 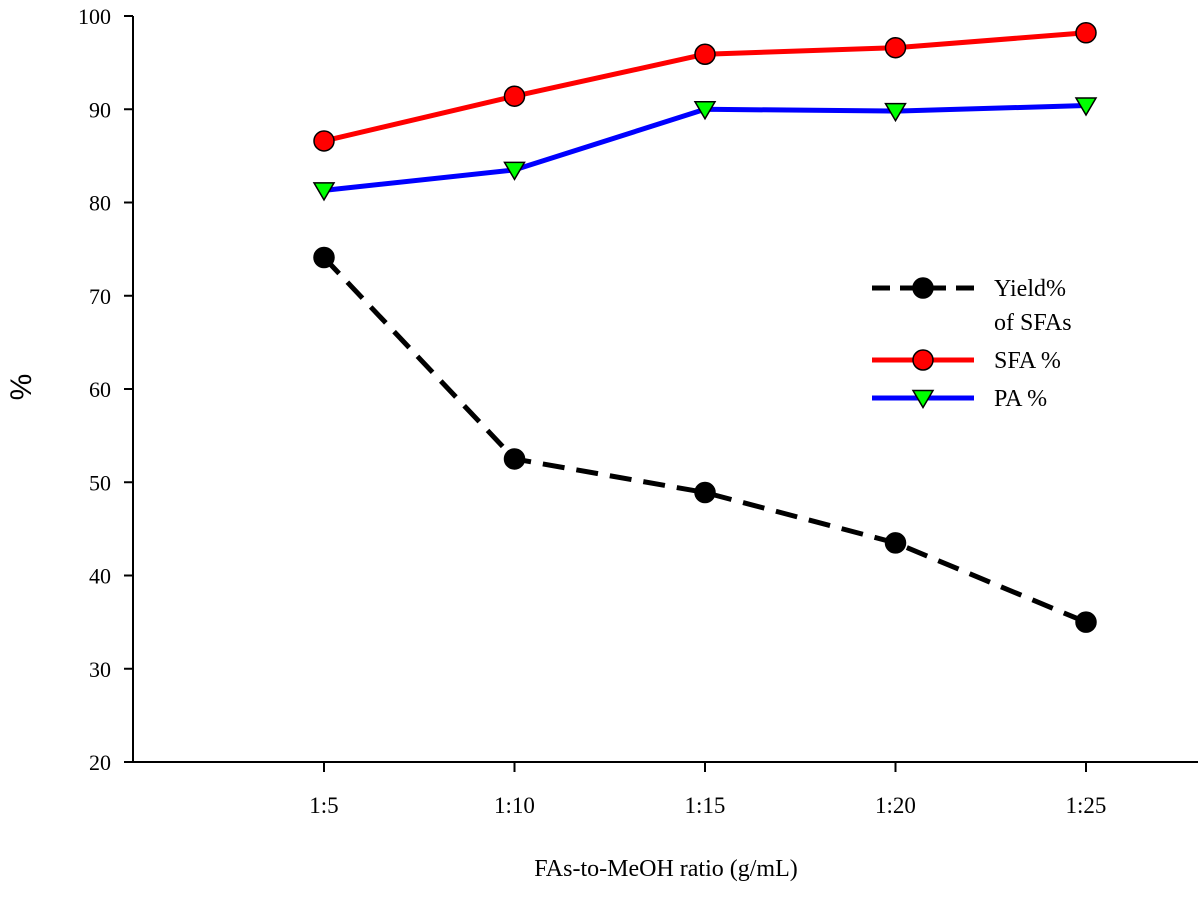 What do you see at coordinates (1020, 399) in the screenshot?
I see `legend-label: PA %` at bounding box center [1020, 399].